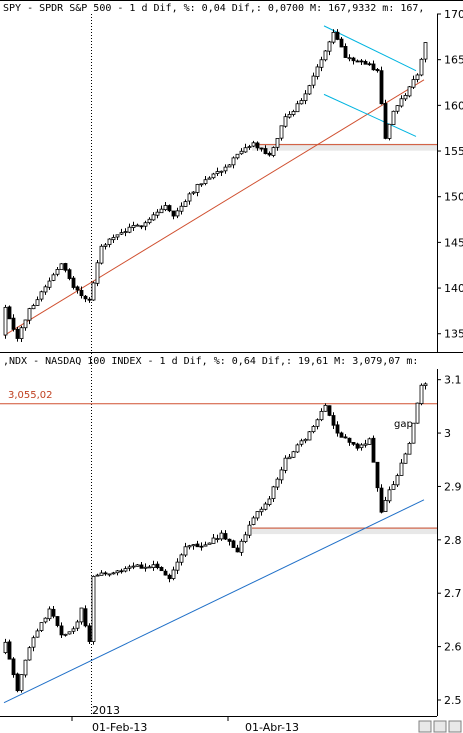 The width and height of the screenshot is (463, 733). What do you see at coordinates (447, 433) in the screenshot?
I see `ndx-y-tick-label: 3` at bounding box center [447, 433].